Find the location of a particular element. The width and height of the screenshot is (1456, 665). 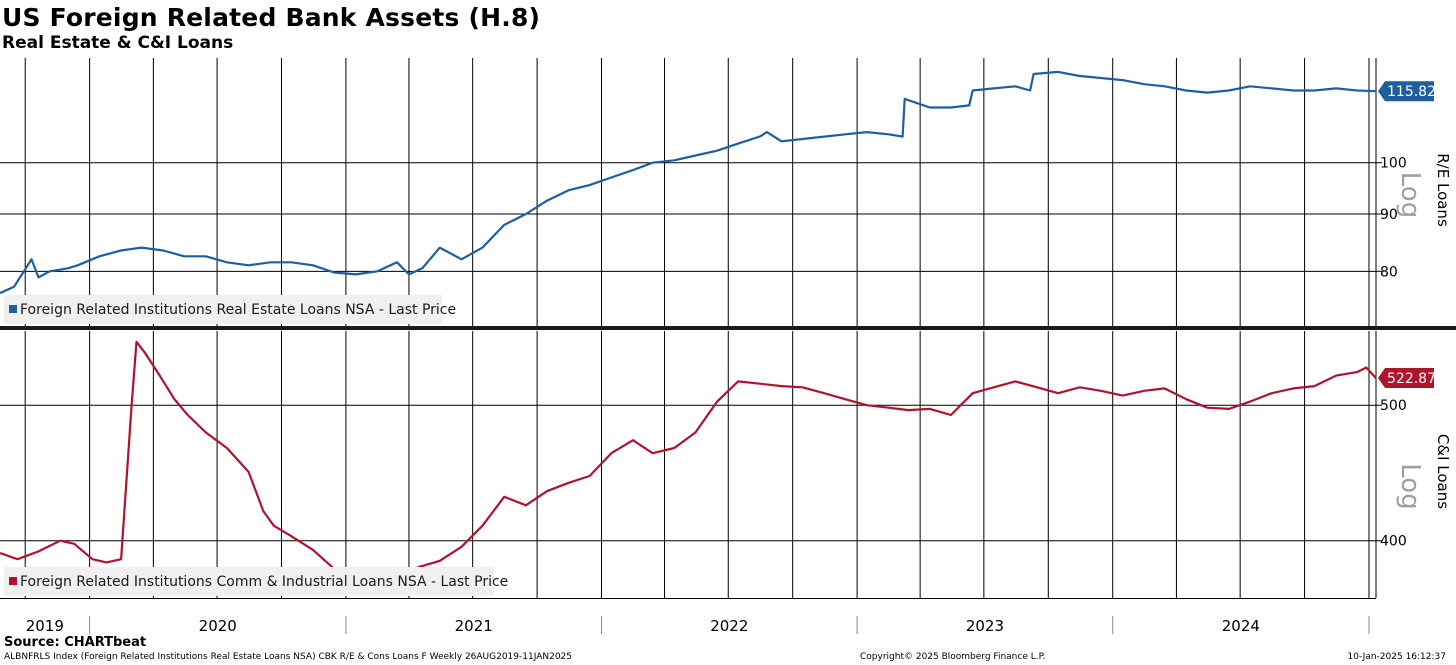

source-label: Source: CHARTbeat is located at coordinates (75, 642).